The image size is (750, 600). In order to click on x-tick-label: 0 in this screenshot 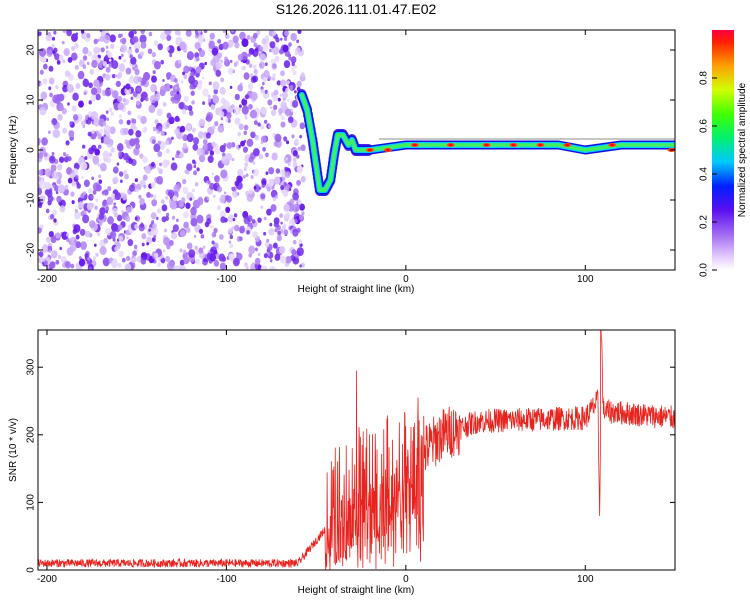, I will do `click(406, 579)`.